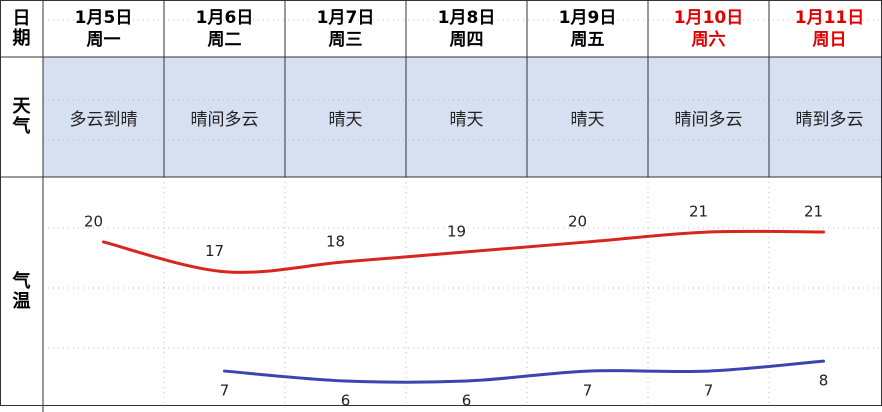 The height and width of the screenshot is (412, 882). What do you see at coordinates (345, 17) in the screenshot?
I see `date: 1月7日` at bounding box center [345, 17].